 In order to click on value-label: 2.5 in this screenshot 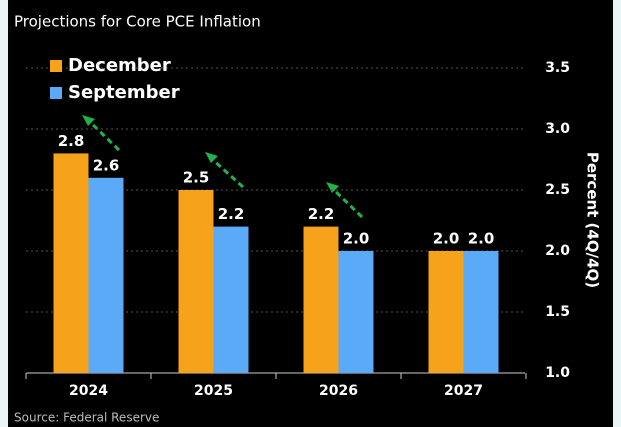, I will do `click(196, 178)`.